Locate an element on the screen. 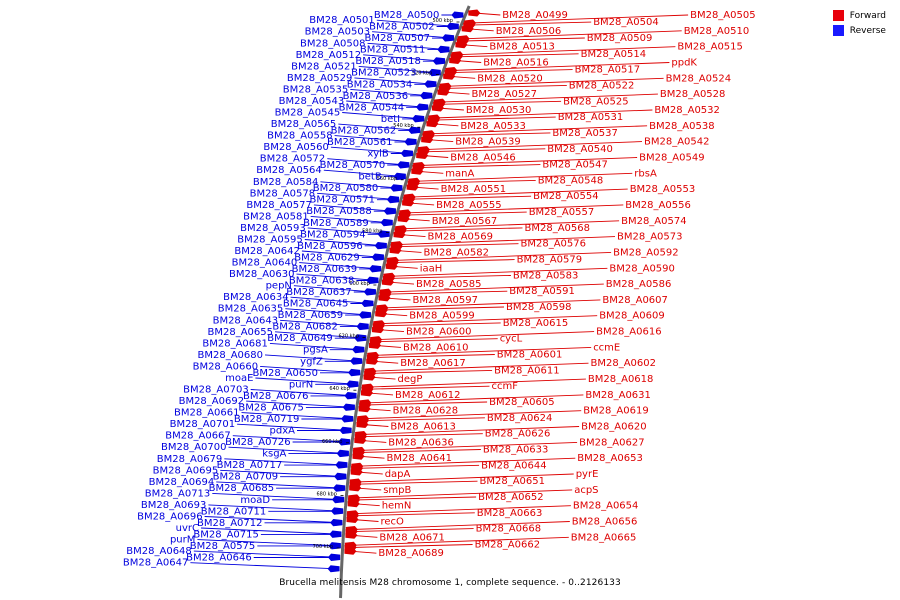  gene-label: BM28_A0532 is located at coordinates (687, 110).